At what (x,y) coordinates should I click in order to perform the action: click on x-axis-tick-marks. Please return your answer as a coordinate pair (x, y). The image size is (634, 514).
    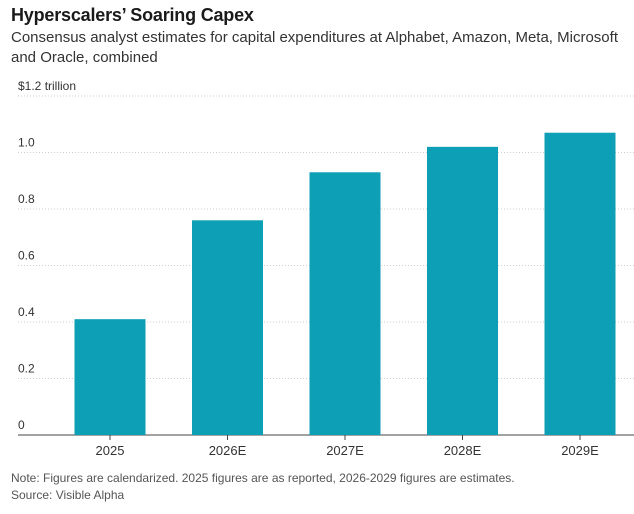
    Looking at the image, I should click on (345, 437).